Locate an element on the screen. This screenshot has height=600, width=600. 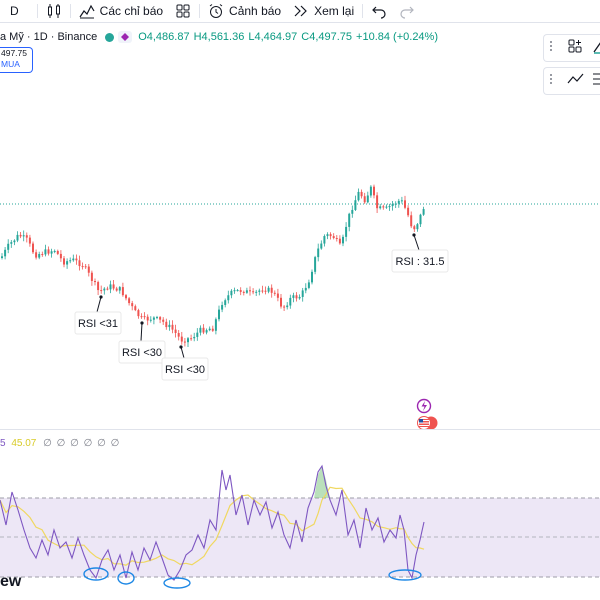
rsi-legend: 5 45.07 ∅ ∅ ∅ ∅ ∅ ∅ is located at coordinates (60, 443).